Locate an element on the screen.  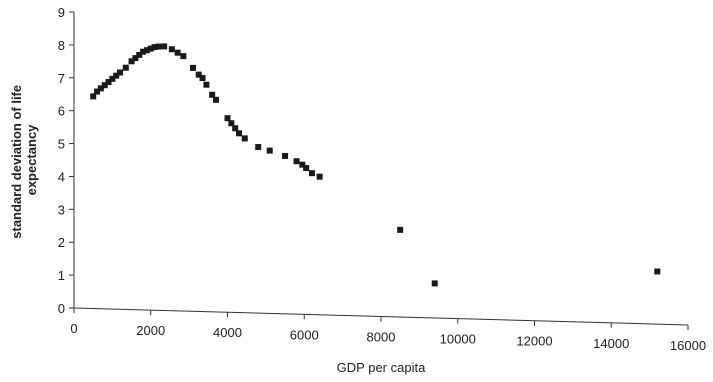
x-axis-ticks: 0 2000 4000 6000 8000 10000 12000 14000 16000 is located at coordinates (388, 330).